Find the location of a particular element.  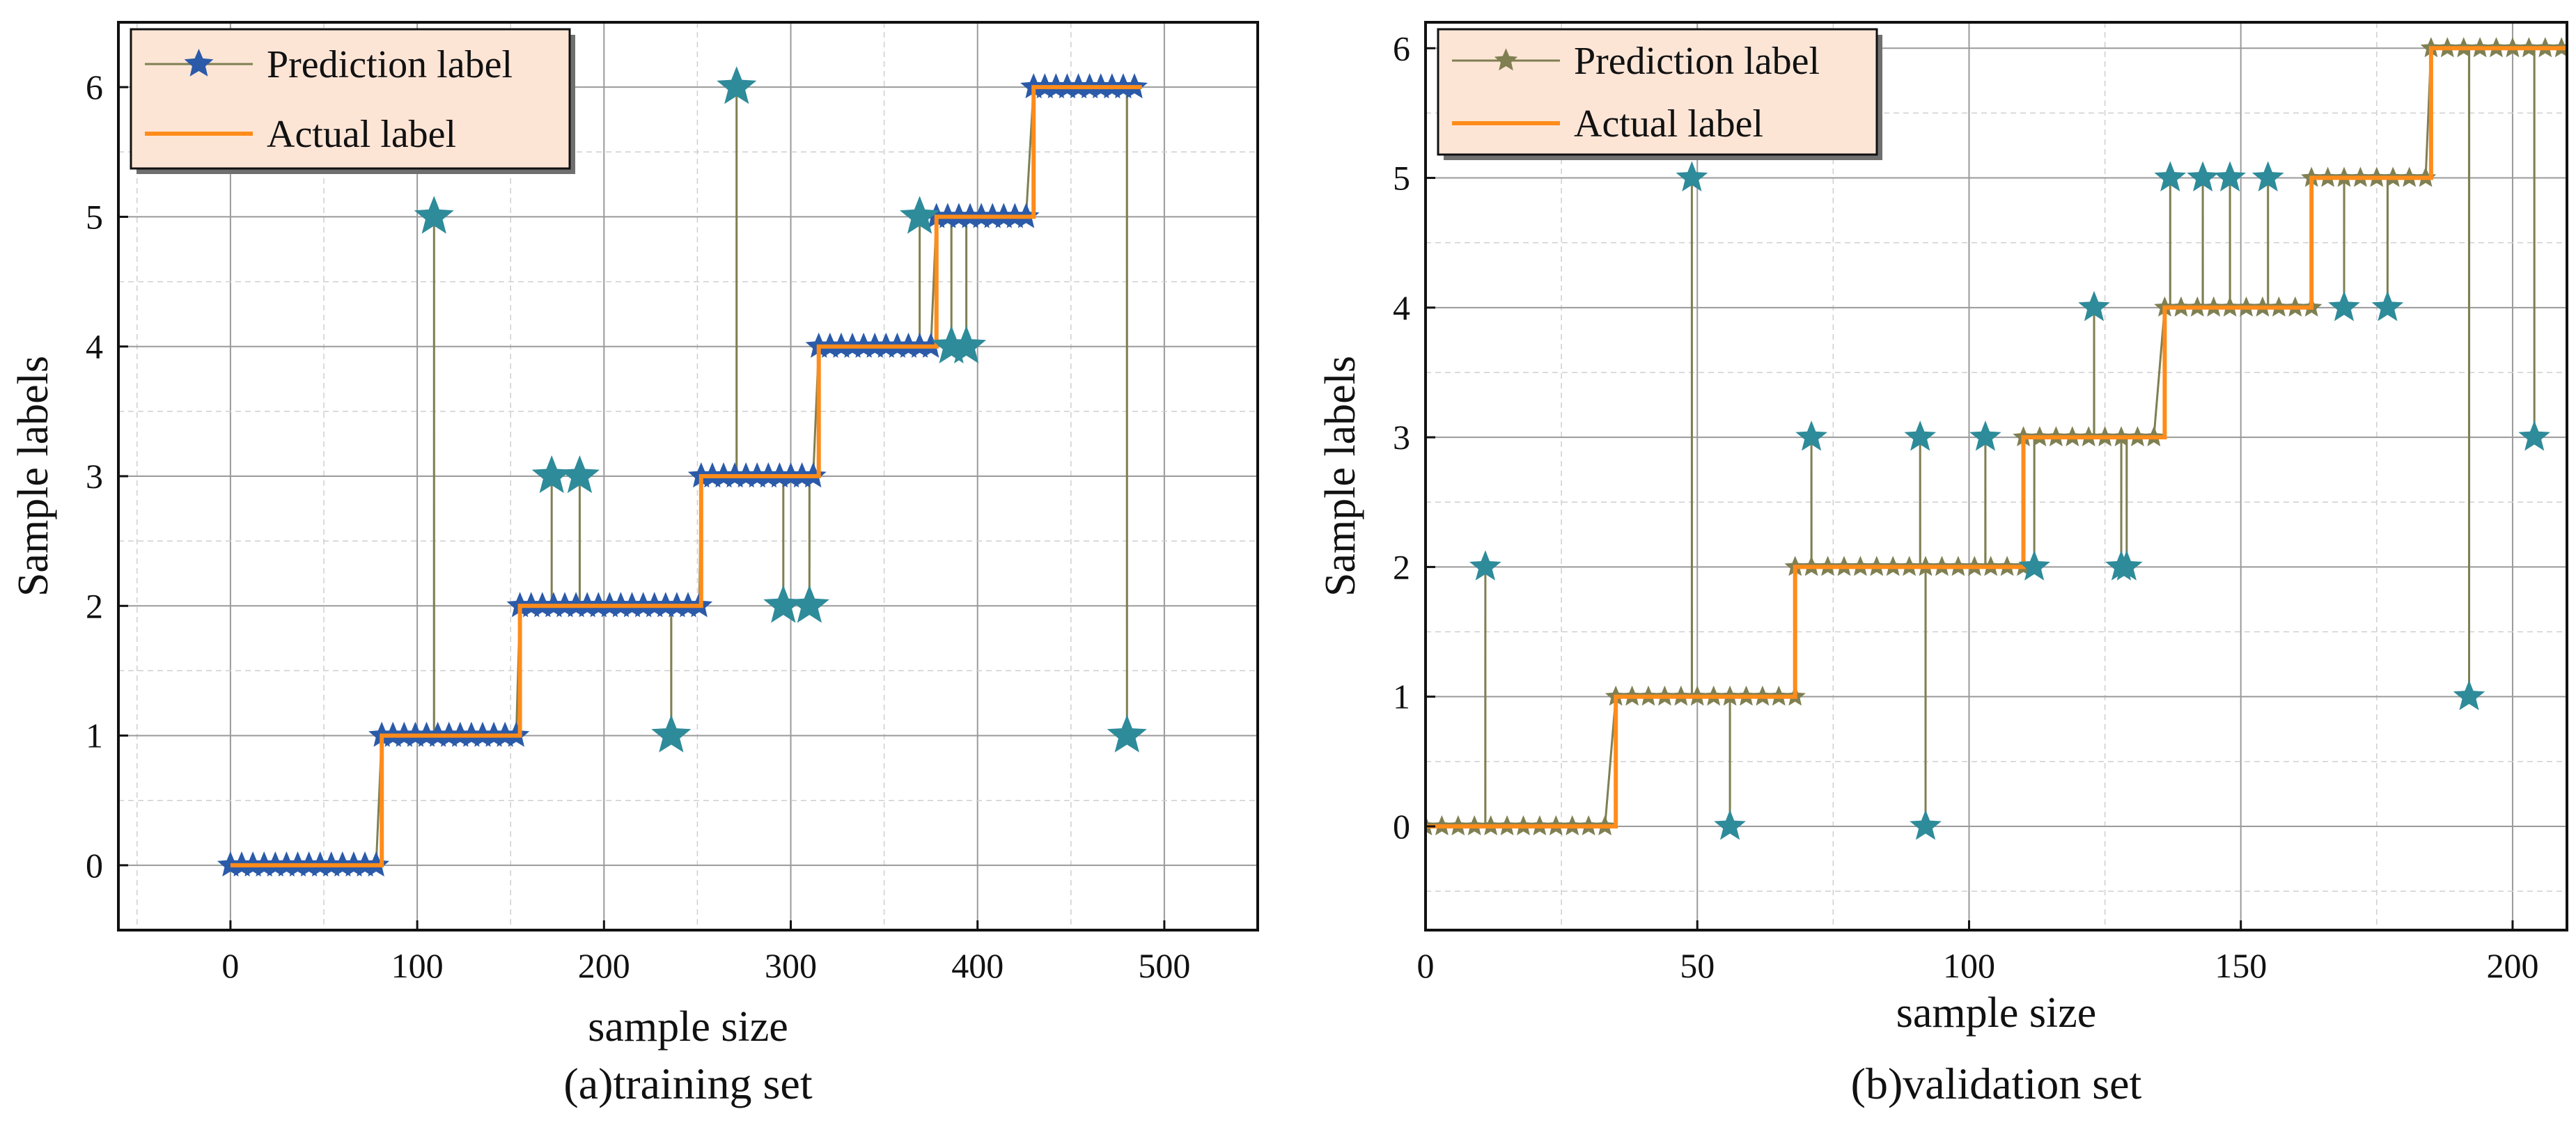

x-tick-label: 500 is located at coordinates (1164, 965).